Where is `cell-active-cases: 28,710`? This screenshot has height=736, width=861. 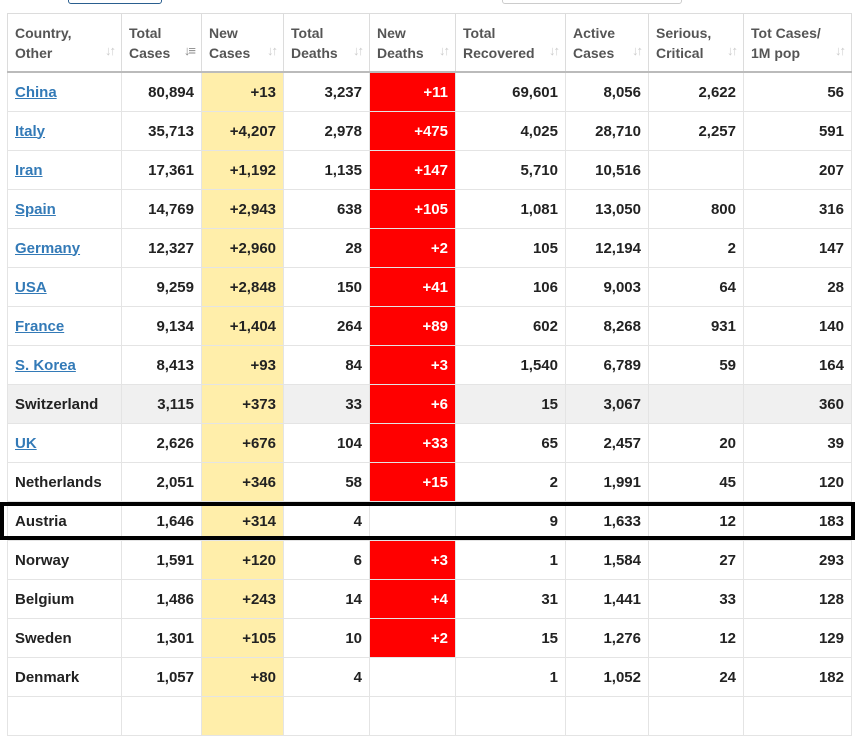 cell-active-cases: 28,710 is located at coordinates (607, 131).